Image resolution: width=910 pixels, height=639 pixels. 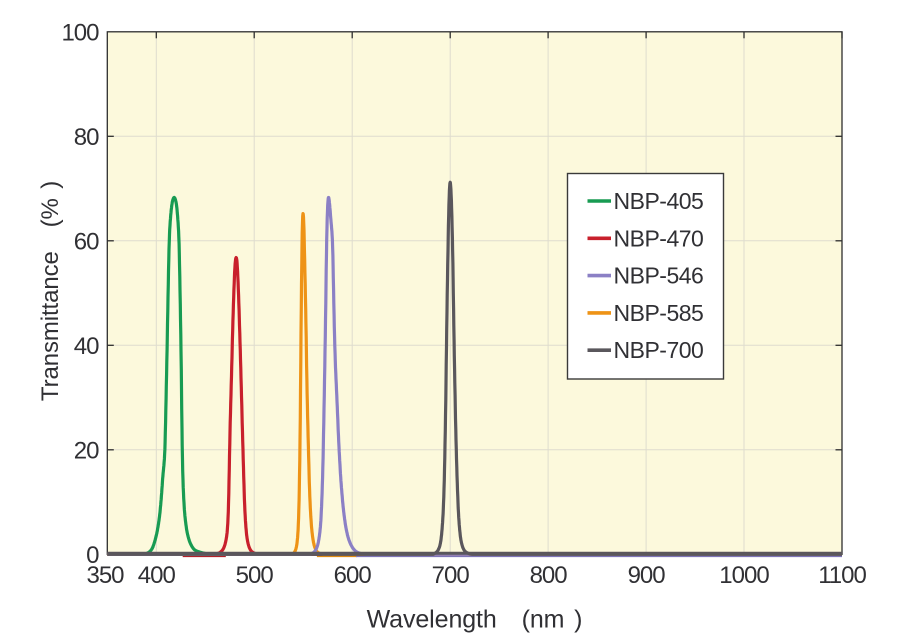 I want to click on svg-text: 400, so click(x=157, y=575).